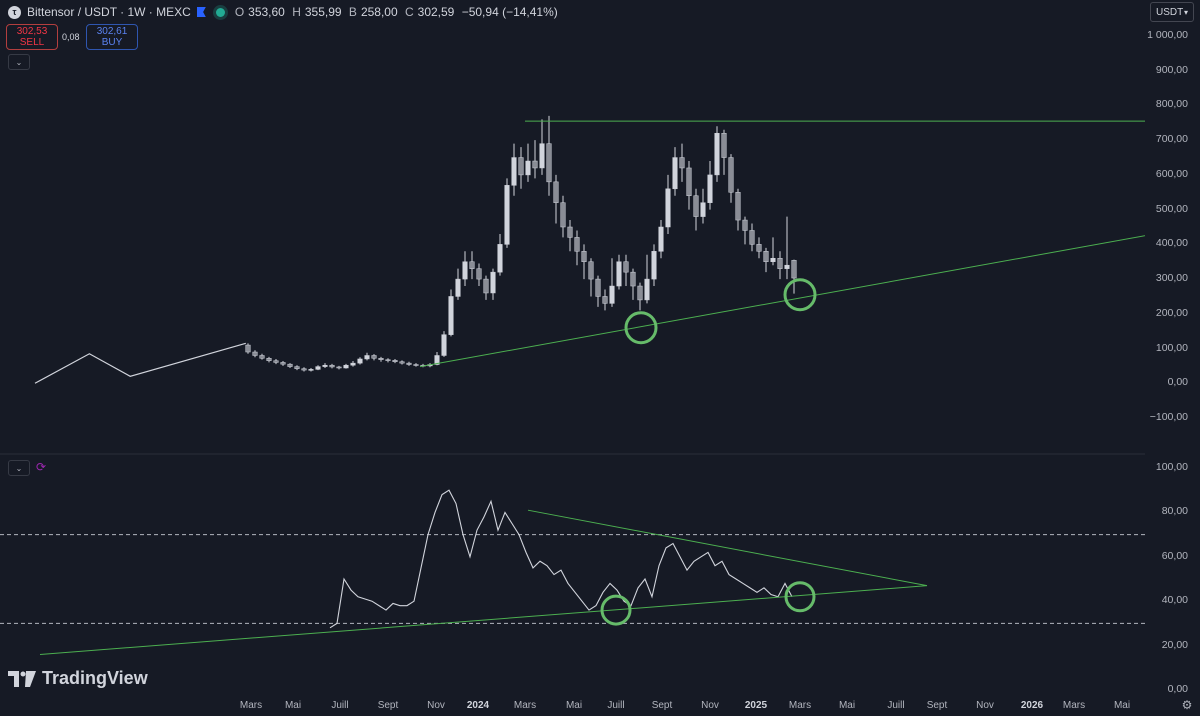 Image resolution: width=1200 pixels, height=716 pixels. Describe the element at coordinates (22, 678) in the screenshot. I see `tradingview-logo-icon` at that location.